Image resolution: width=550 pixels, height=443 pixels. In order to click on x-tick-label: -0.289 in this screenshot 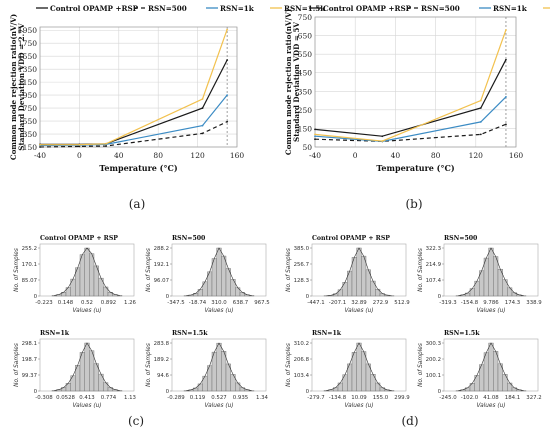, I will do `click(176, 398)`.